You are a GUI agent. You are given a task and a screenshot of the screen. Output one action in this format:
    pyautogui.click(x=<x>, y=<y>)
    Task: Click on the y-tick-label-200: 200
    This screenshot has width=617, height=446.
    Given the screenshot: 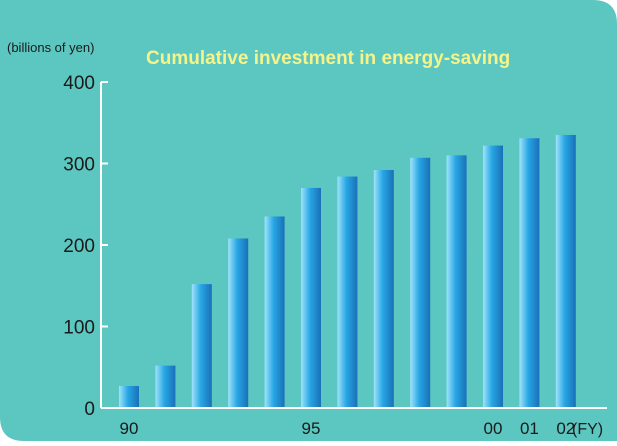 What is the action you would take?
    pyautogui.click(x=79, y=246)
    